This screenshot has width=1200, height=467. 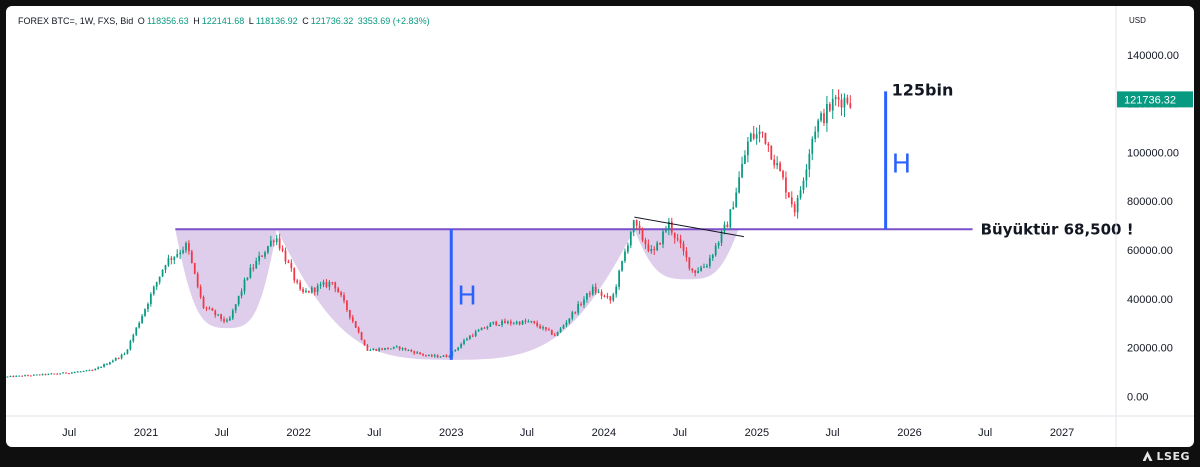 What do you see at coordinates (1137, 20) in the screenshot?
I see `currency-label: USD` at bounding box center [1137, 20].